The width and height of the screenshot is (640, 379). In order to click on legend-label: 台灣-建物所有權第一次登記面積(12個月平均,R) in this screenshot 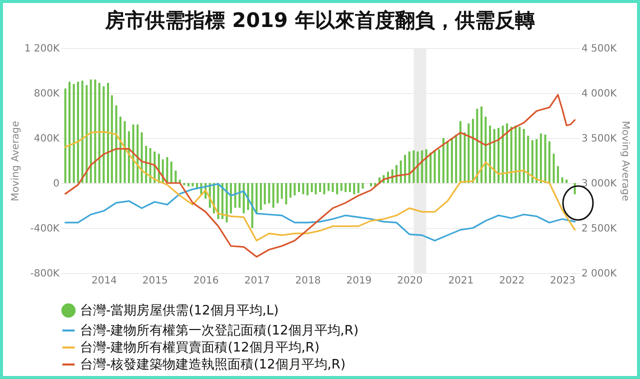, I will do `click(219, 331)`.